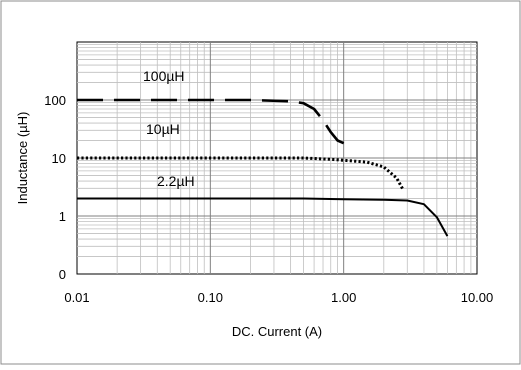 The width and height of the screenshot is (521, 370). Describe the element at coordinates (210, 297) in the screenshot. I see `x-tick-label: 0.10` at that location.